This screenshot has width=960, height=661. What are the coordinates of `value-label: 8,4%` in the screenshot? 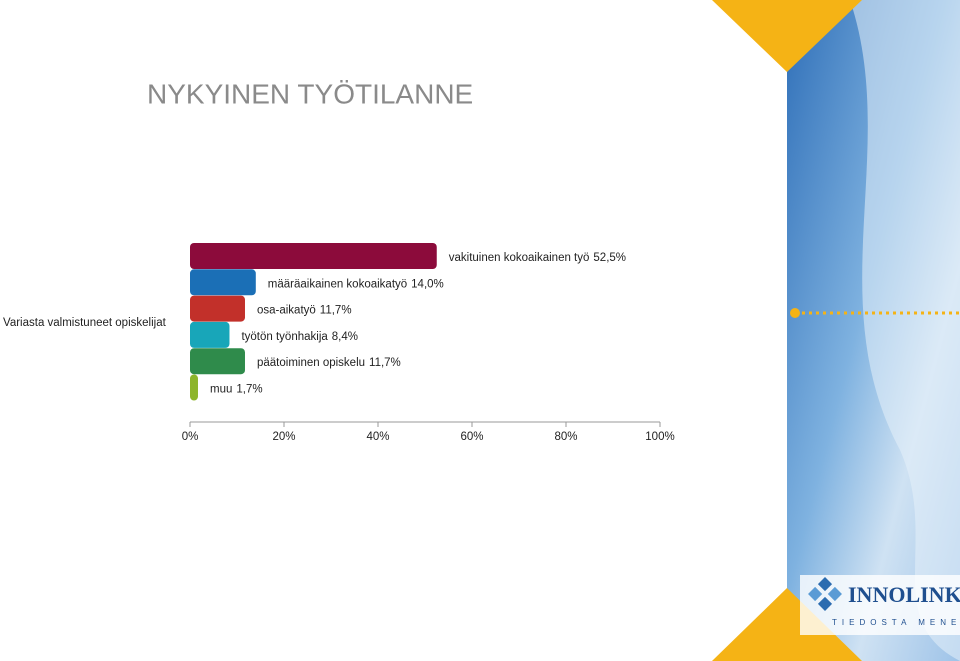 It's located at (345, 337).